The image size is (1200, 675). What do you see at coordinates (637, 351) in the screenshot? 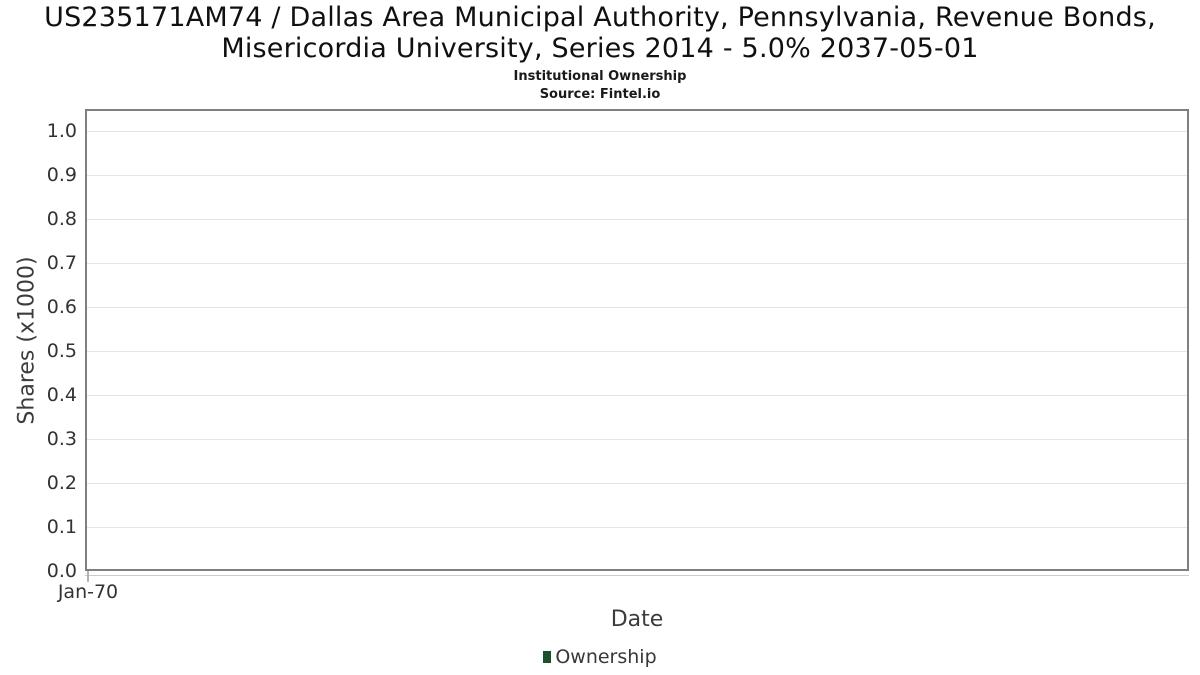
I see `gridline-y-0.5` at bounding box center [637, 351].